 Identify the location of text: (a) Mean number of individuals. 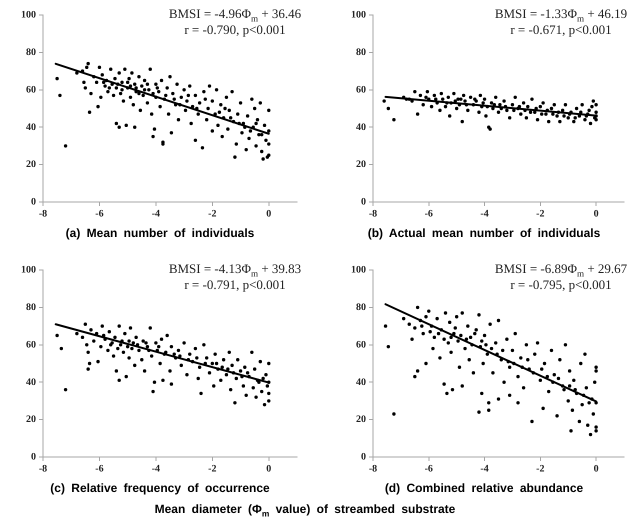
(160, 233).